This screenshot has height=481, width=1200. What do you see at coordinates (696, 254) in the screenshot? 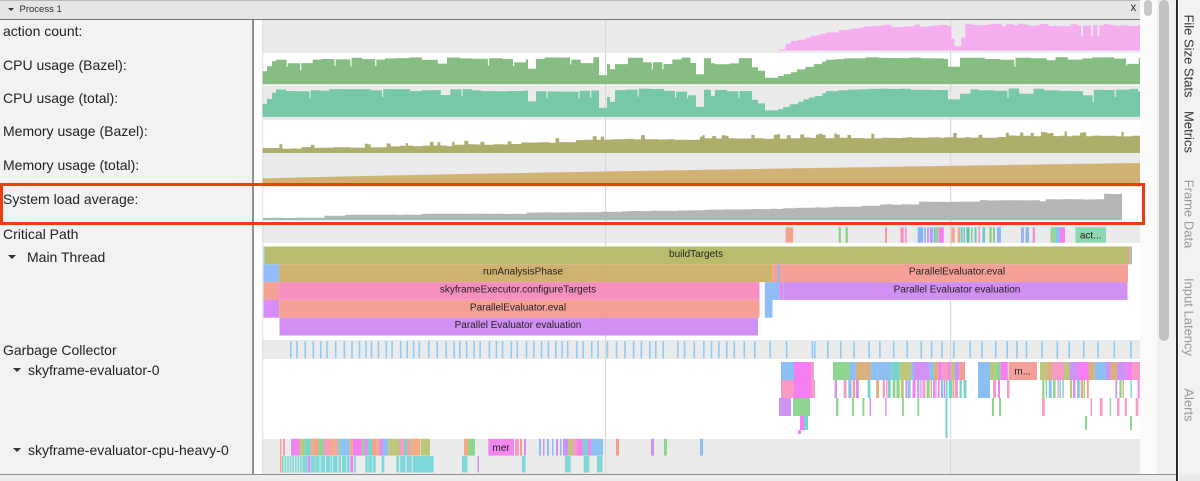
I see `svg-text: buildTargets` at bounding box center [696, 254].